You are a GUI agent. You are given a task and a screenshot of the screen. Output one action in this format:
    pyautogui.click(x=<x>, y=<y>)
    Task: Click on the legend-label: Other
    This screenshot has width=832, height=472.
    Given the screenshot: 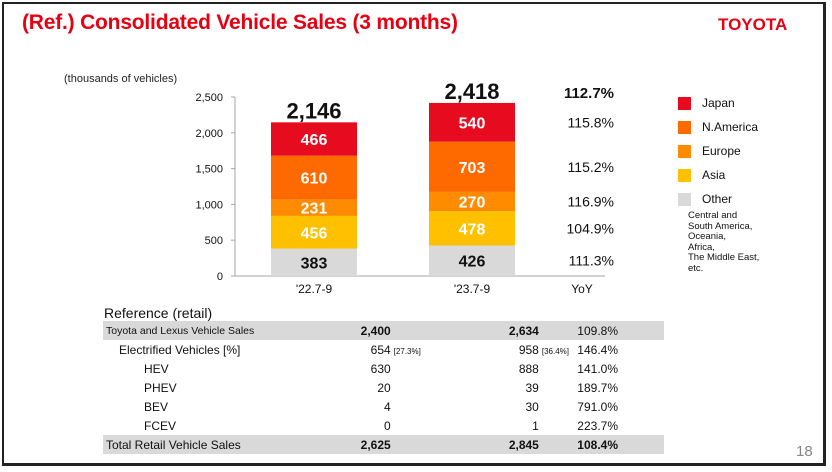 What is the action you would take?
    pyautogui.click(x=717, y=199)
    